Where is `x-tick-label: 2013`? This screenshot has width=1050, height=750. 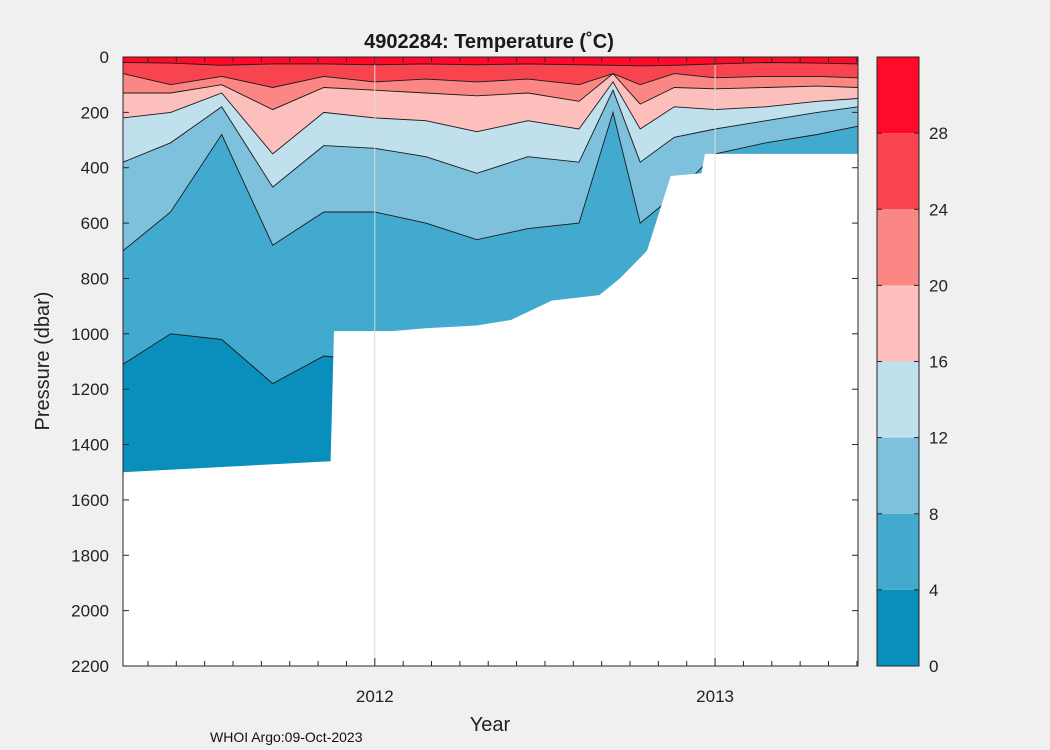 x-tick-label: 2013 is located at coordinates (715, 696).